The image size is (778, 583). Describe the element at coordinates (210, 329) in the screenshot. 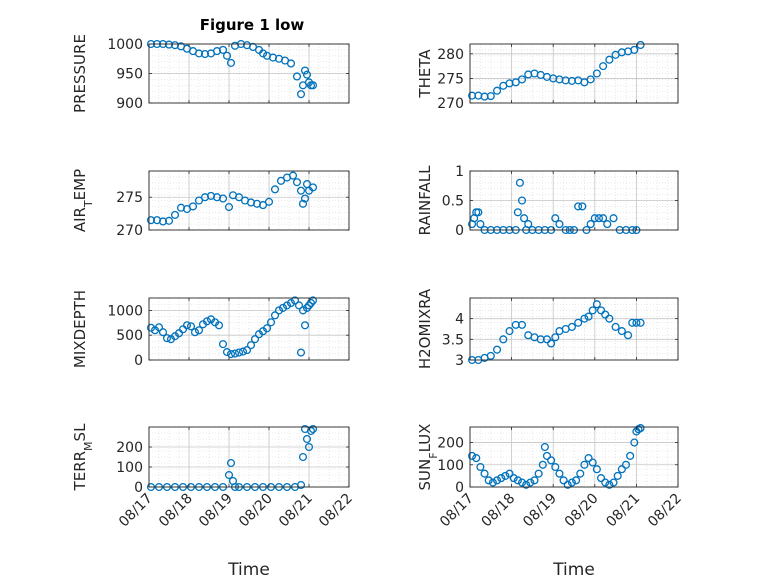

I see `subplot-mixdepth: 0 500 1000 MIXDEPTH` at that location.